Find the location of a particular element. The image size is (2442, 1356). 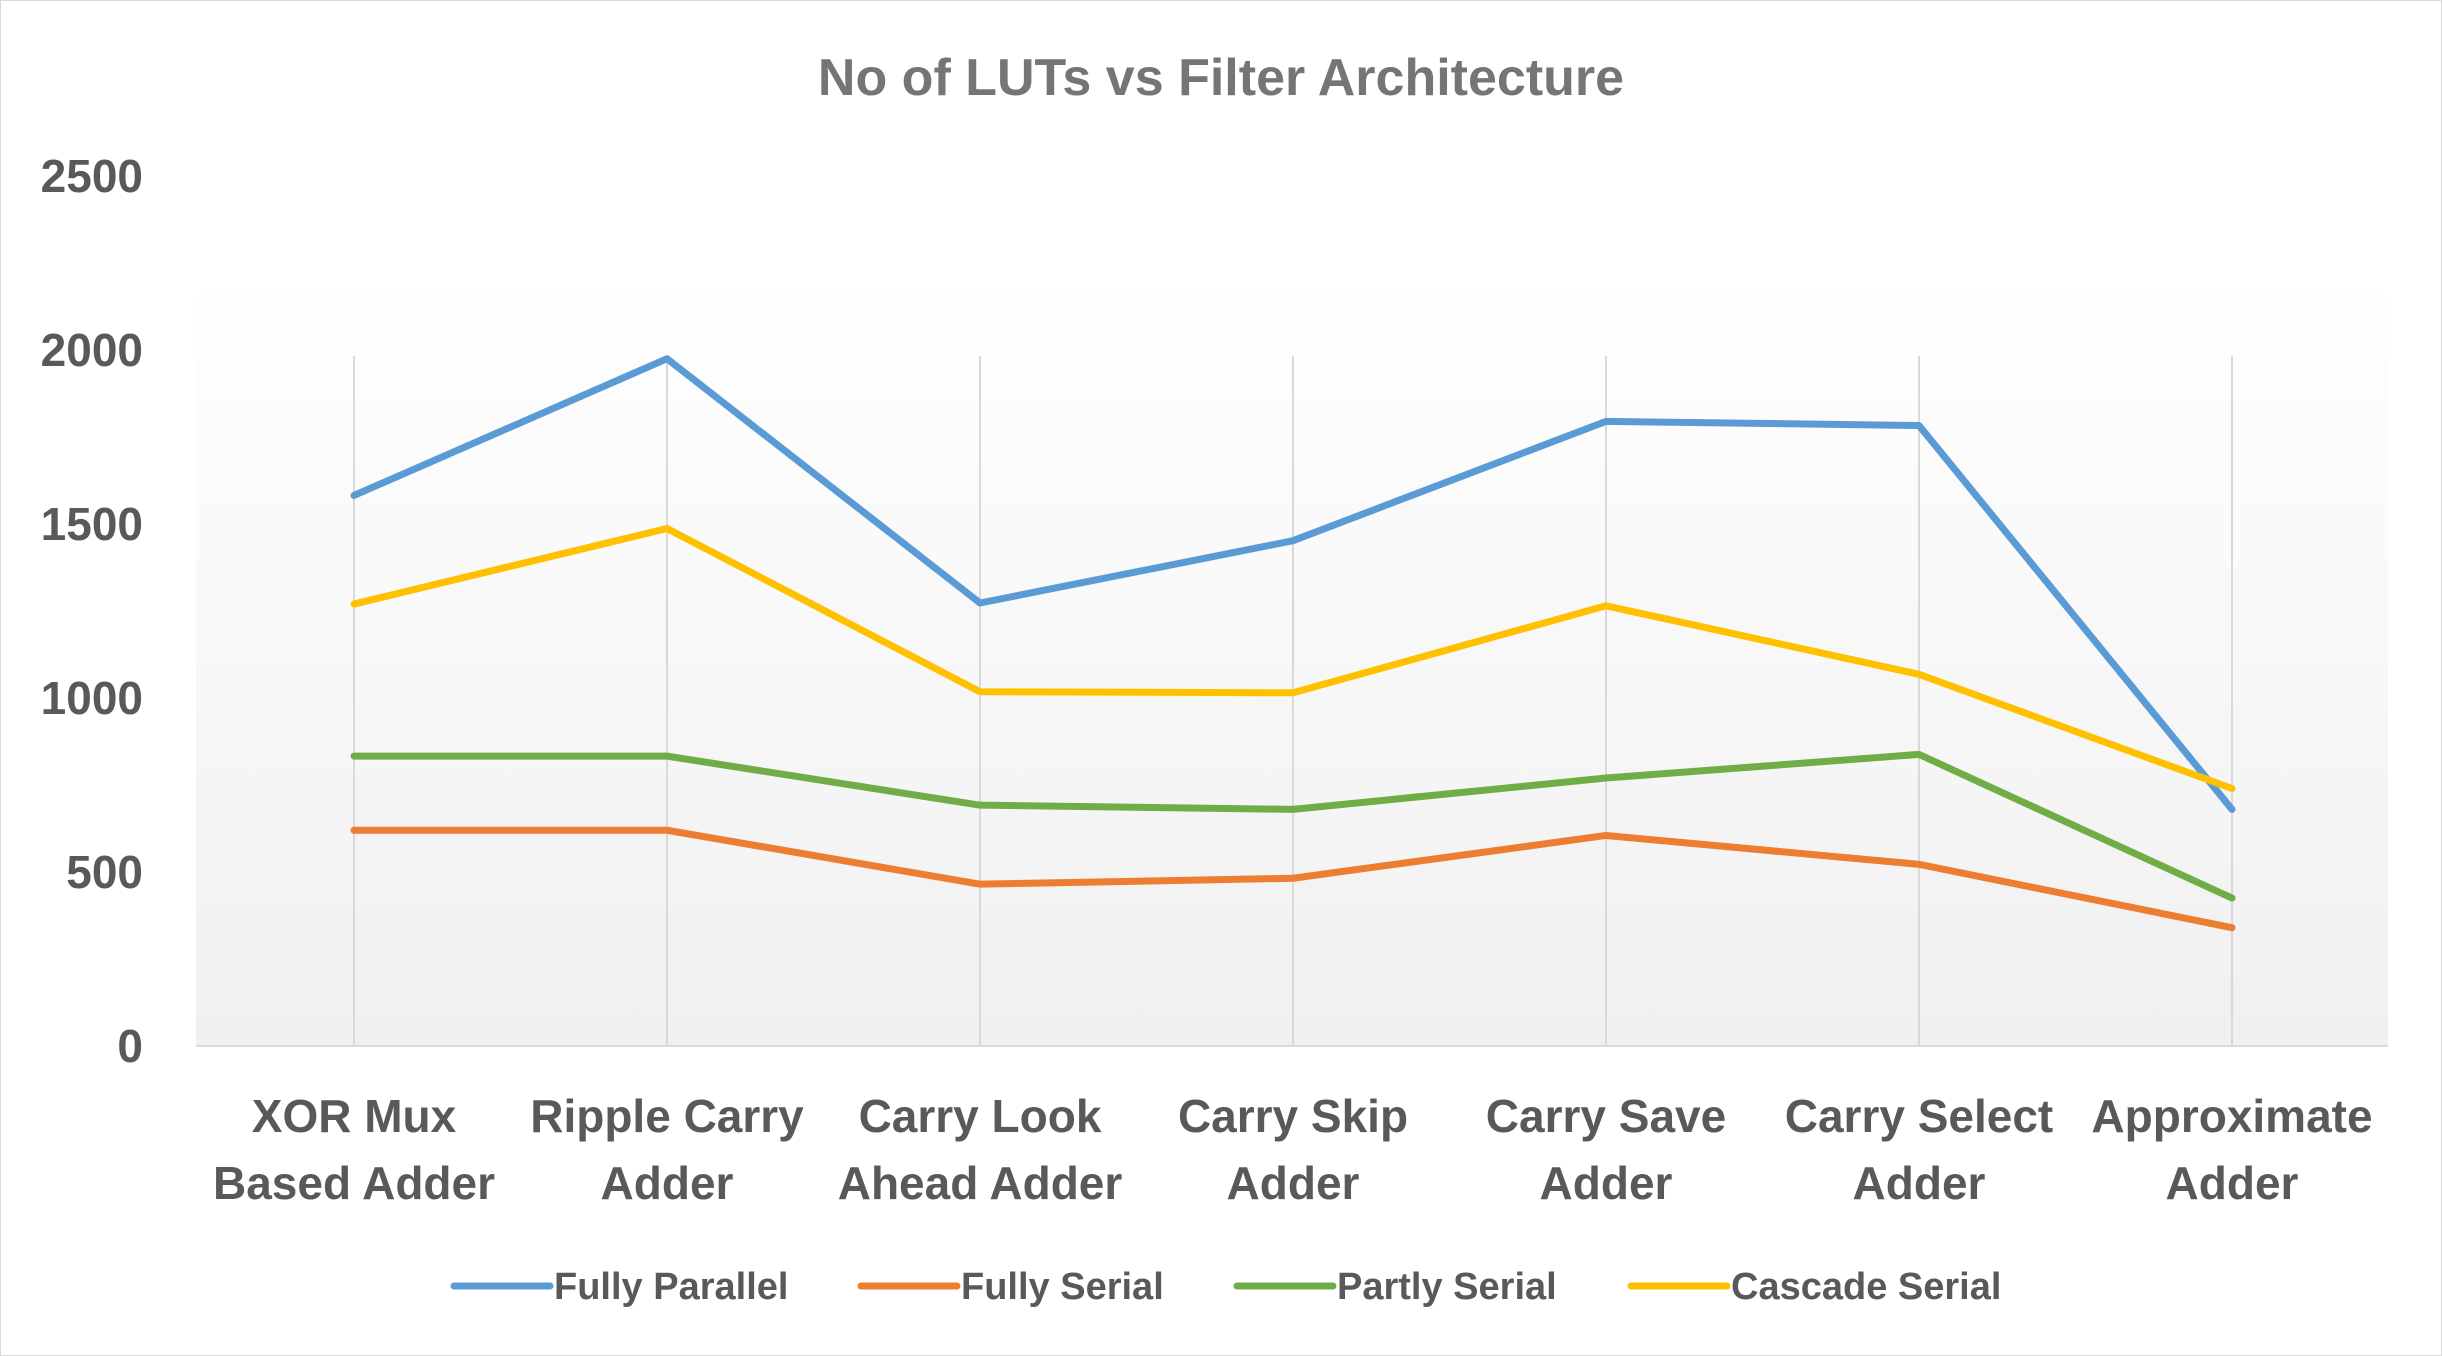

legend-item-cascade-serial: Cascade Serial is located at coordinates (1814, 1287).